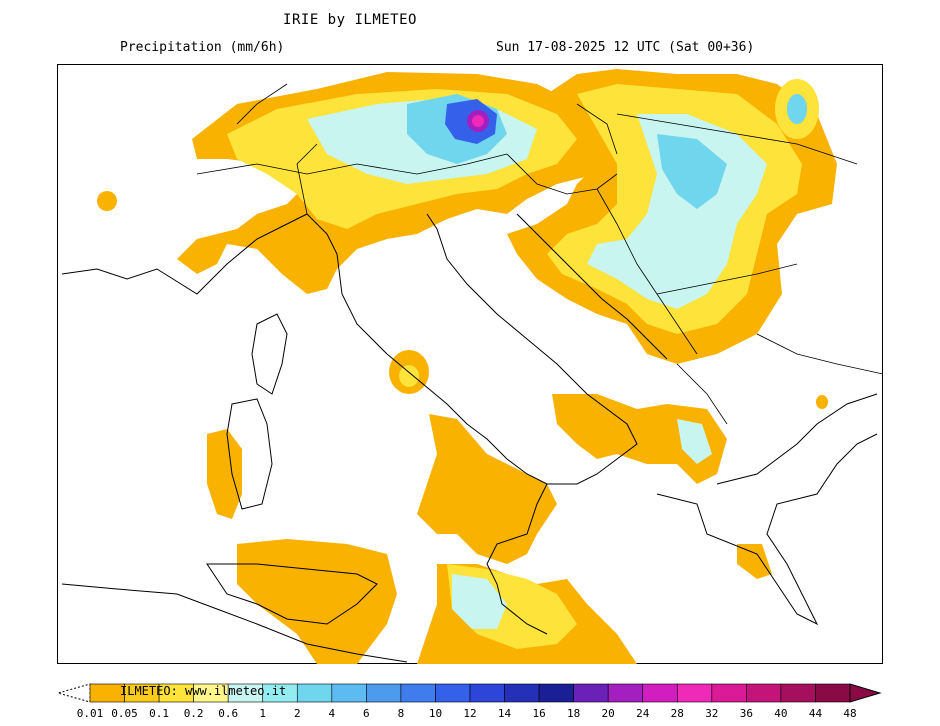 The image size is (940, 726). I want to click on scale-tick-label: 1, so click(263, 713).